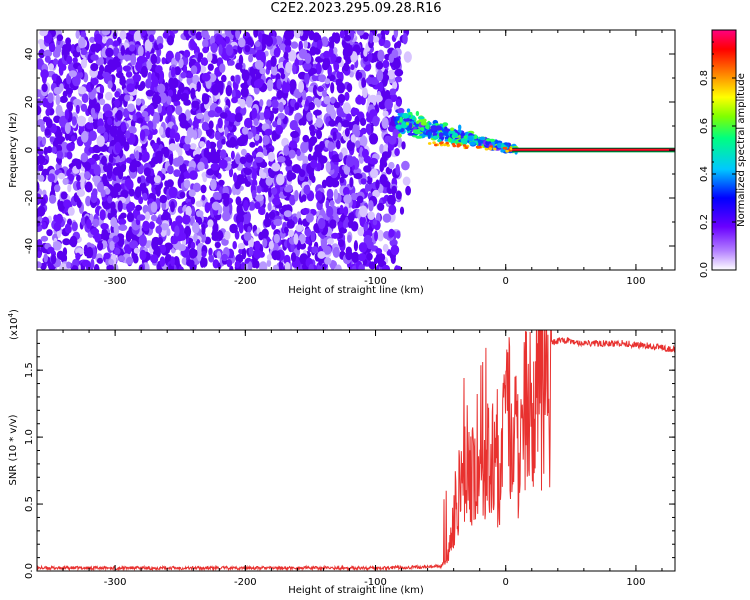  I want to click on colorbar-label: Normalized spectral amplitude, so click(741, 150).